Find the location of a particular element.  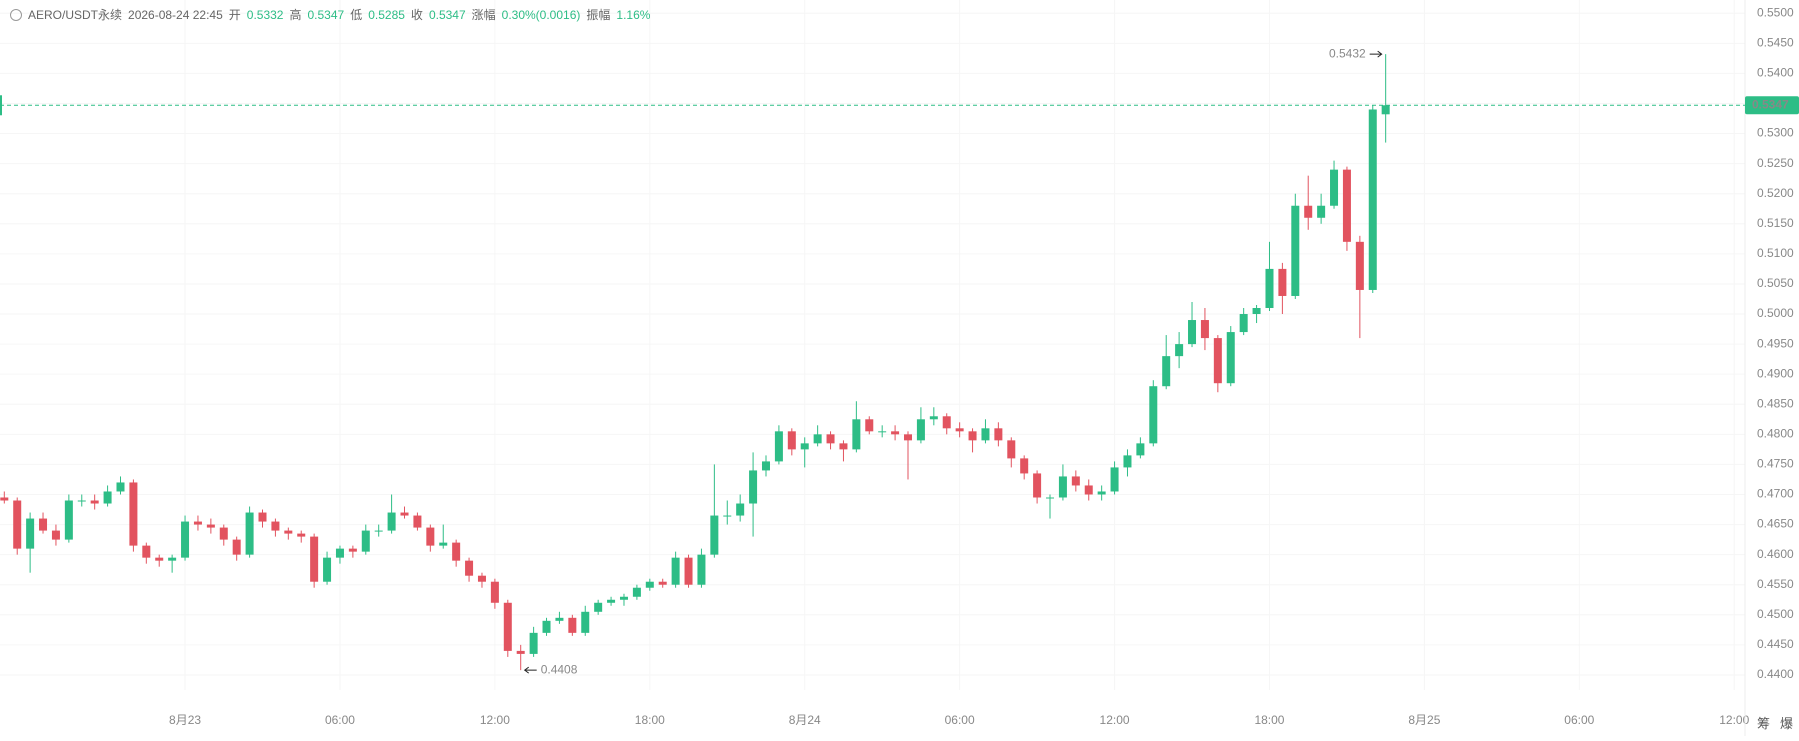

y-tick-label: 0.4550 is located at coordinates (1775, 584).